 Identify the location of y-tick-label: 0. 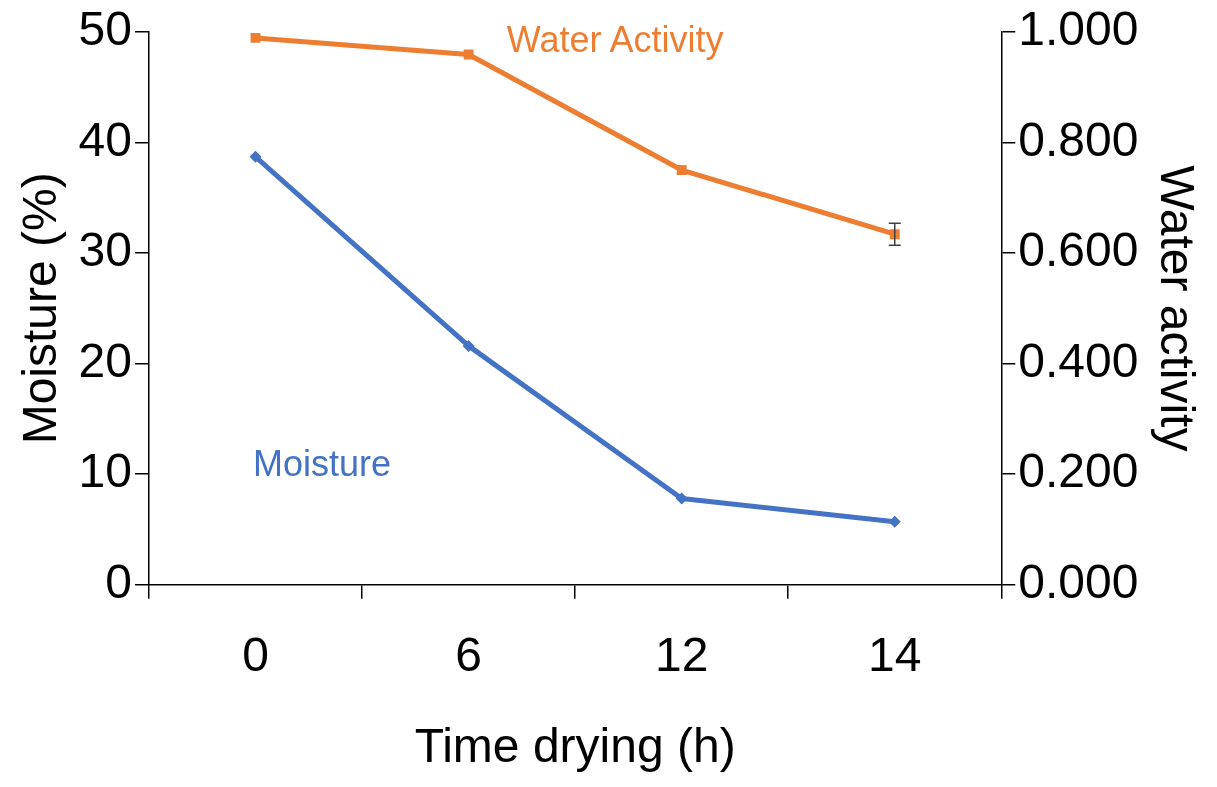
(118, 582).